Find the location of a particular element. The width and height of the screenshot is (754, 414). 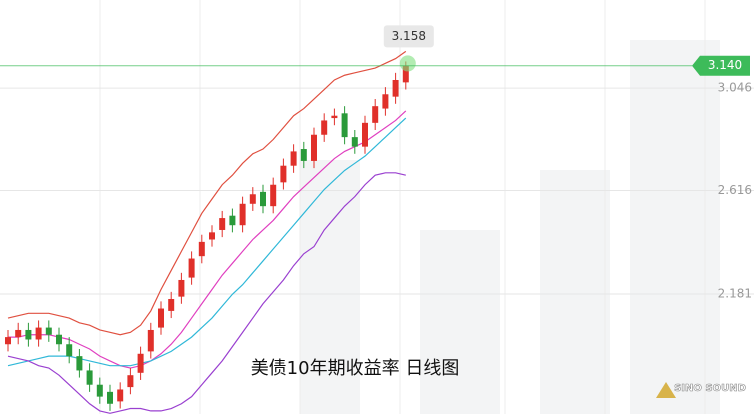

last-price-tag is located at coordinates (721, 65).